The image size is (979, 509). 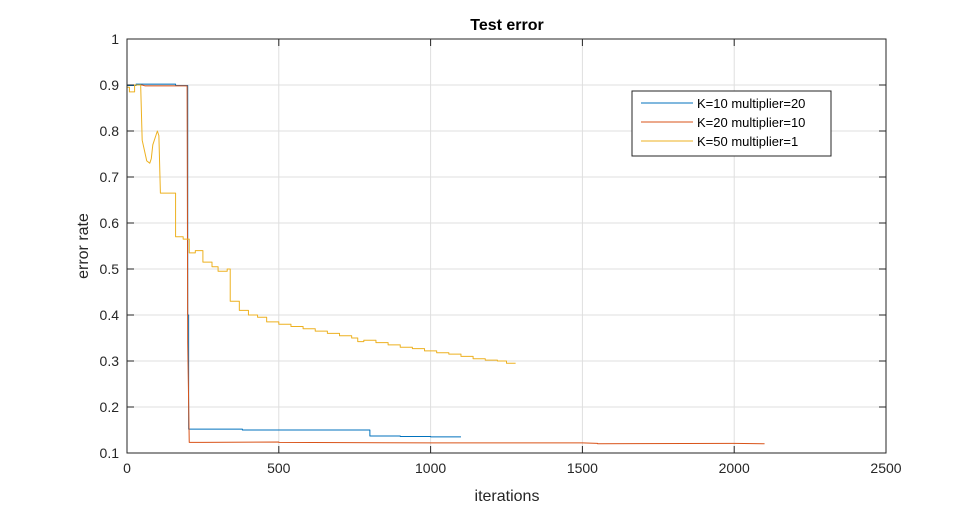 What do you see at coordinates (110, 407) in the screenshot?
I see `y-tick-label: 0.2` at bounding box center [110, 407].